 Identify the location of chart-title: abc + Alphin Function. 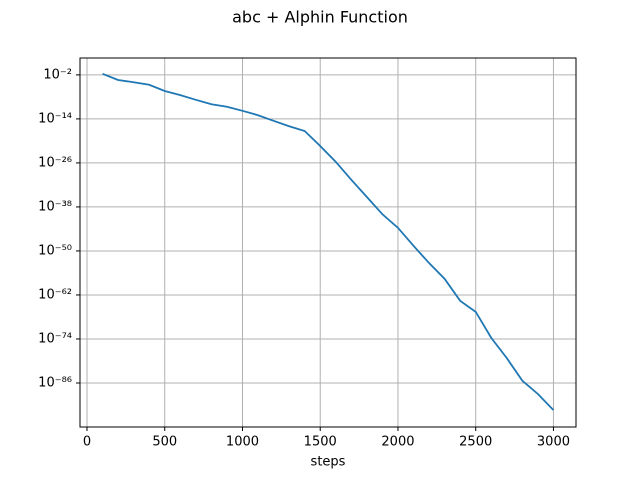
(320, 17).